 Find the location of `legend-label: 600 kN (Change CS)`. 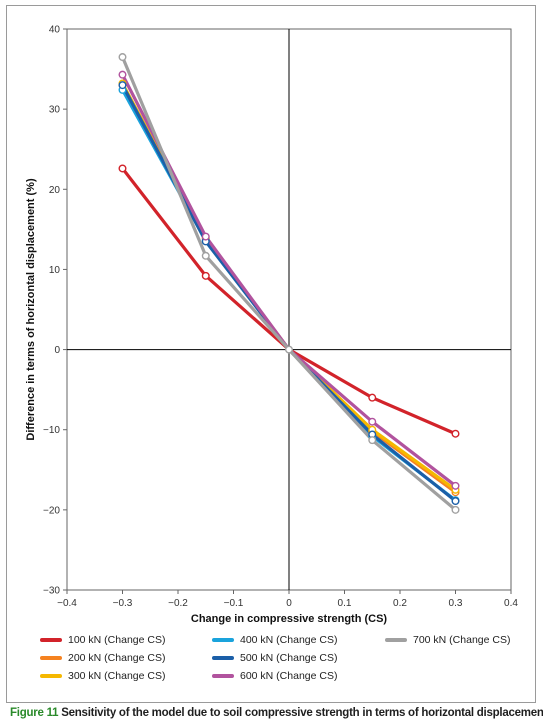

legend-label: 600 kN (Change CS) is located at coordinates (289, 676).